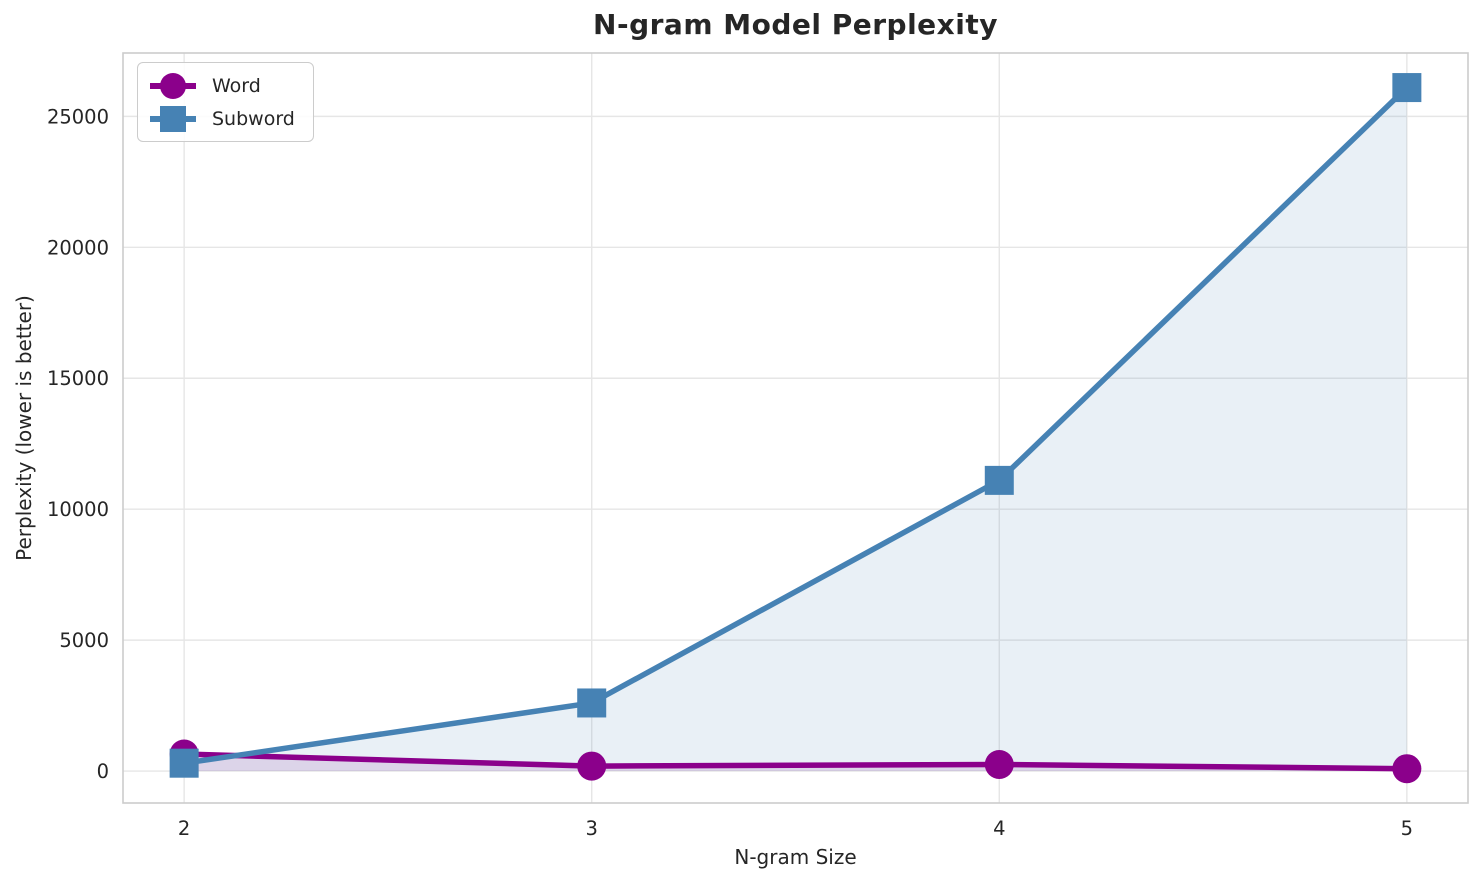  Describe the element at coordinates (78, 116) in the screenshot. I see `y-tick-label: 25000` at that location.